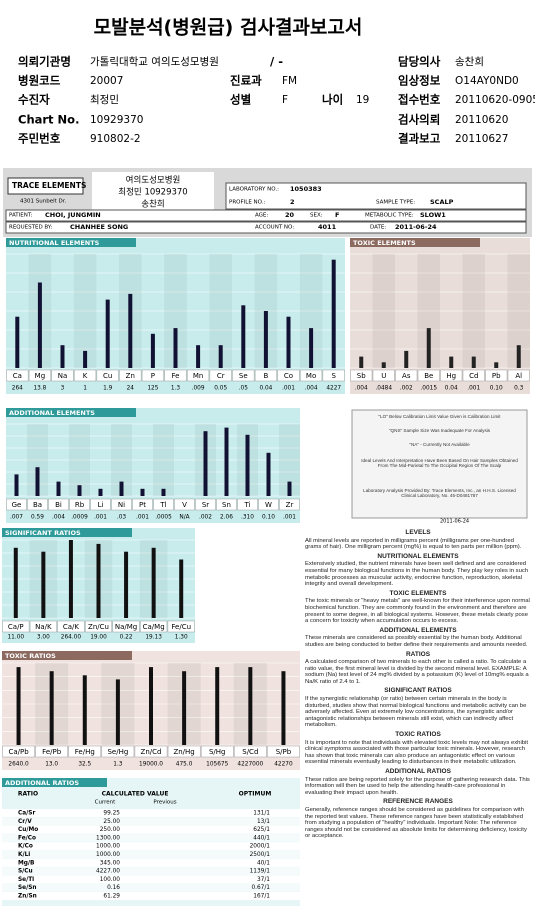  Describe the element at coordinates (244, 389) in the screenshot. I see `value: .05` at that location.